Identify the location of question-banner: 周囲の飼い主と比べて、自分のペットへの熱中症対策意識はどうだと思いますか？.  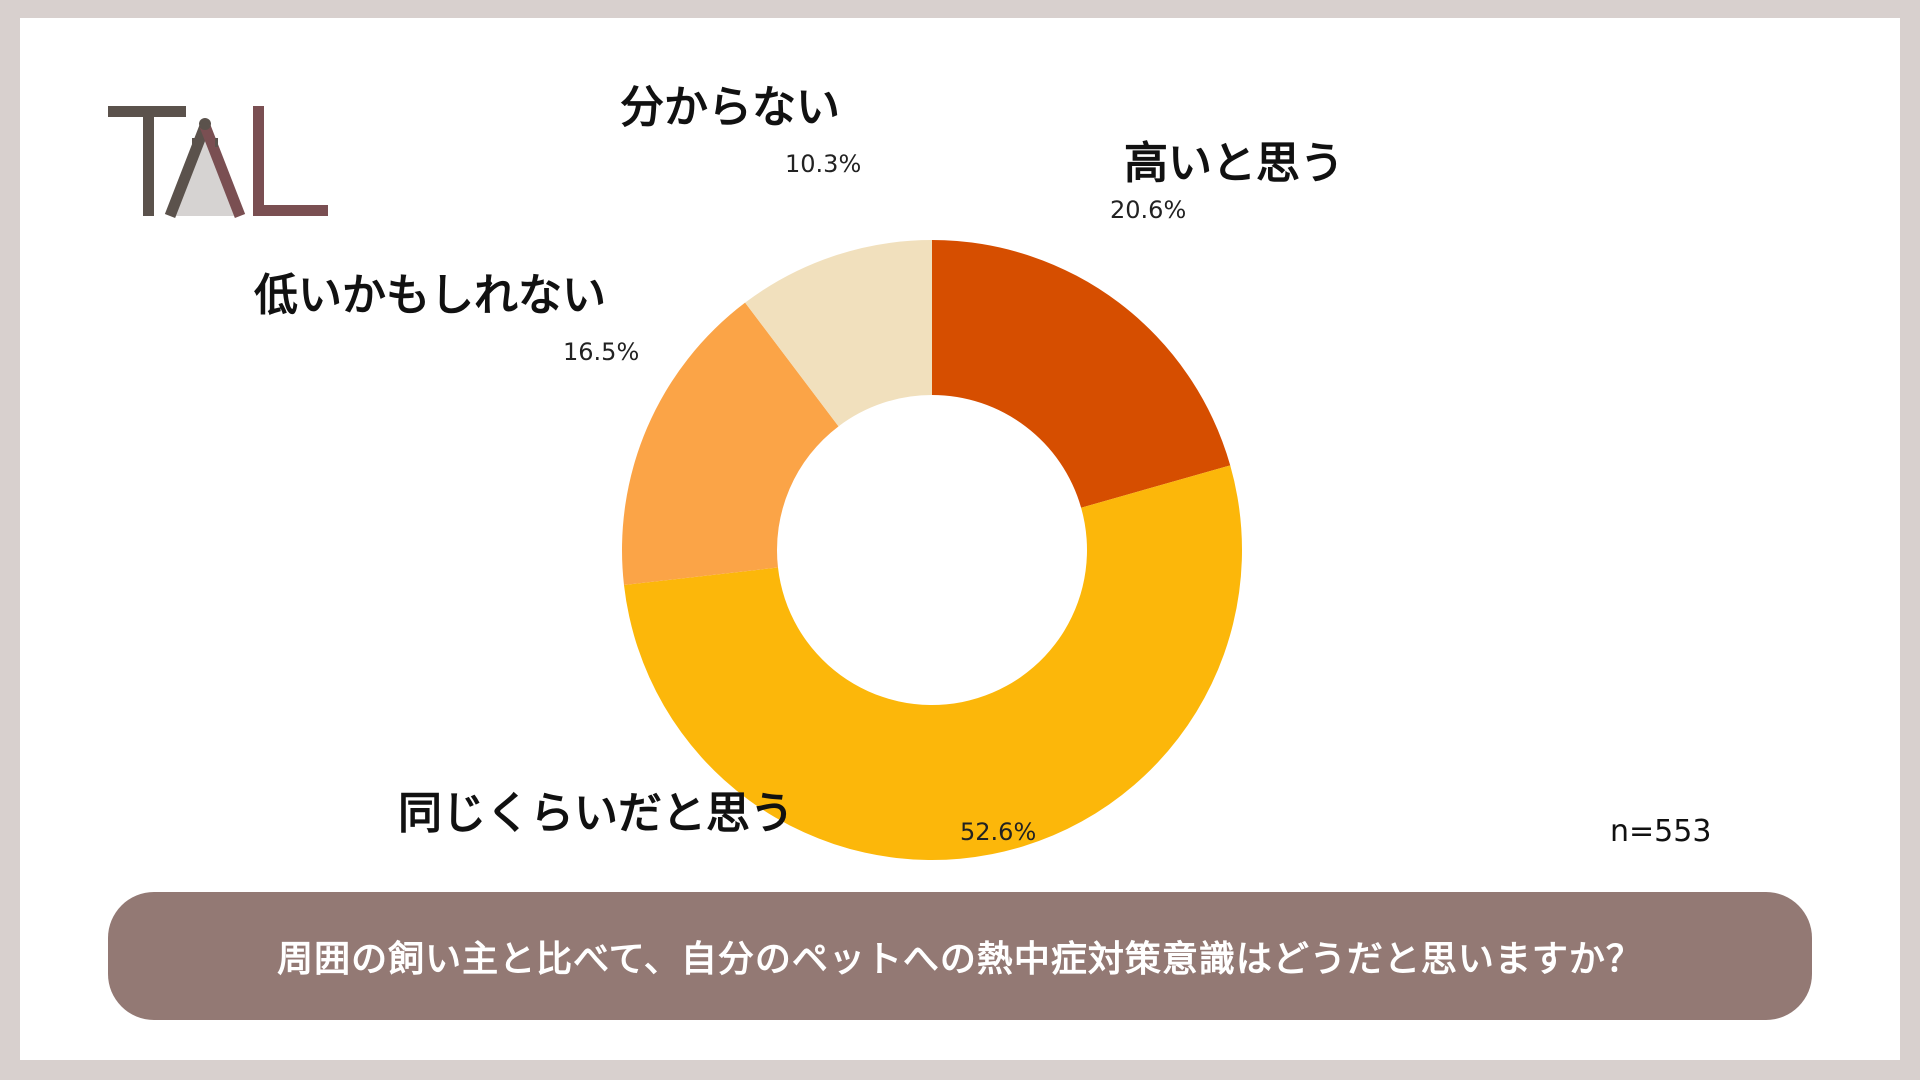
(960, 956).